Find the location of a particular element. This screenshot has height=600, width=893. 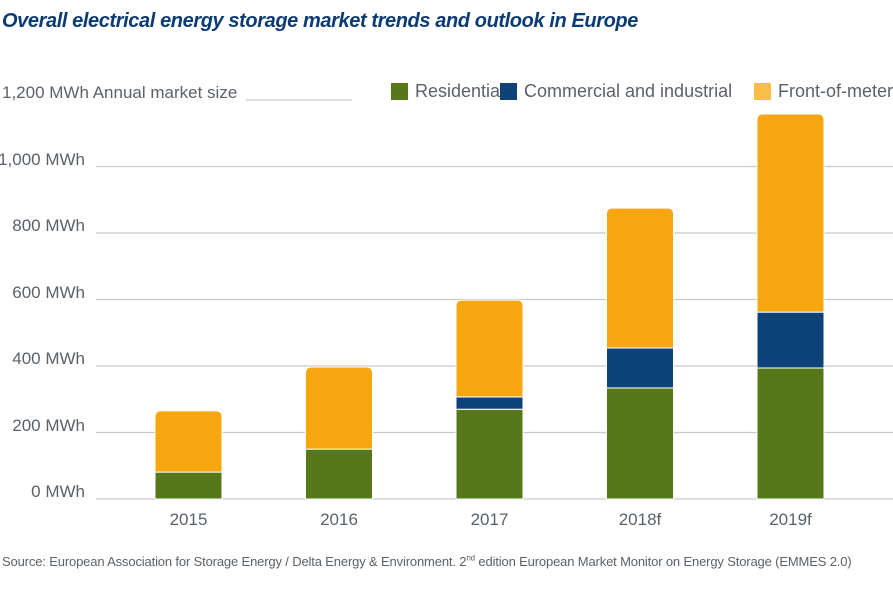

x-axis-labels: 2015 2016 2017 2018f 2019f is located at coordinates (491, 519).